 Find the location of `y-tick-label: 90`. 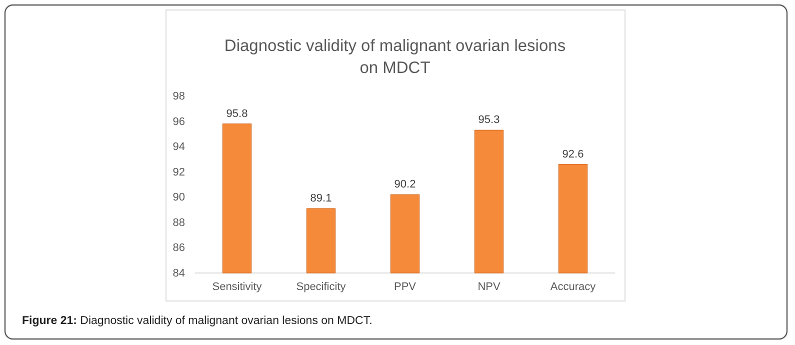

y-tick-label: 90 is located at coordinates (178, 198).